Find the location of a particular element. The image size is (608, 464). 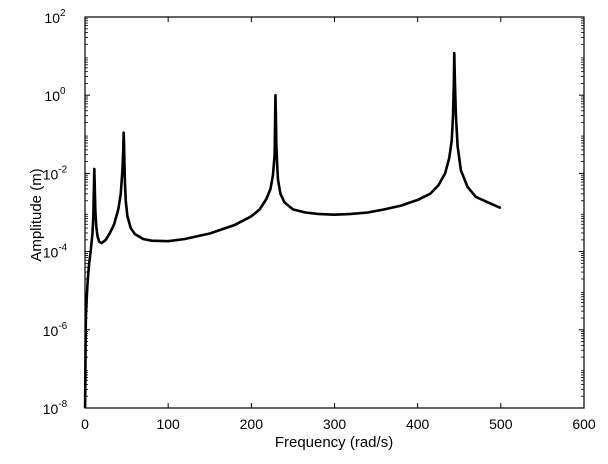

x-tick-label: 300 is located at coordinates (335, 424).